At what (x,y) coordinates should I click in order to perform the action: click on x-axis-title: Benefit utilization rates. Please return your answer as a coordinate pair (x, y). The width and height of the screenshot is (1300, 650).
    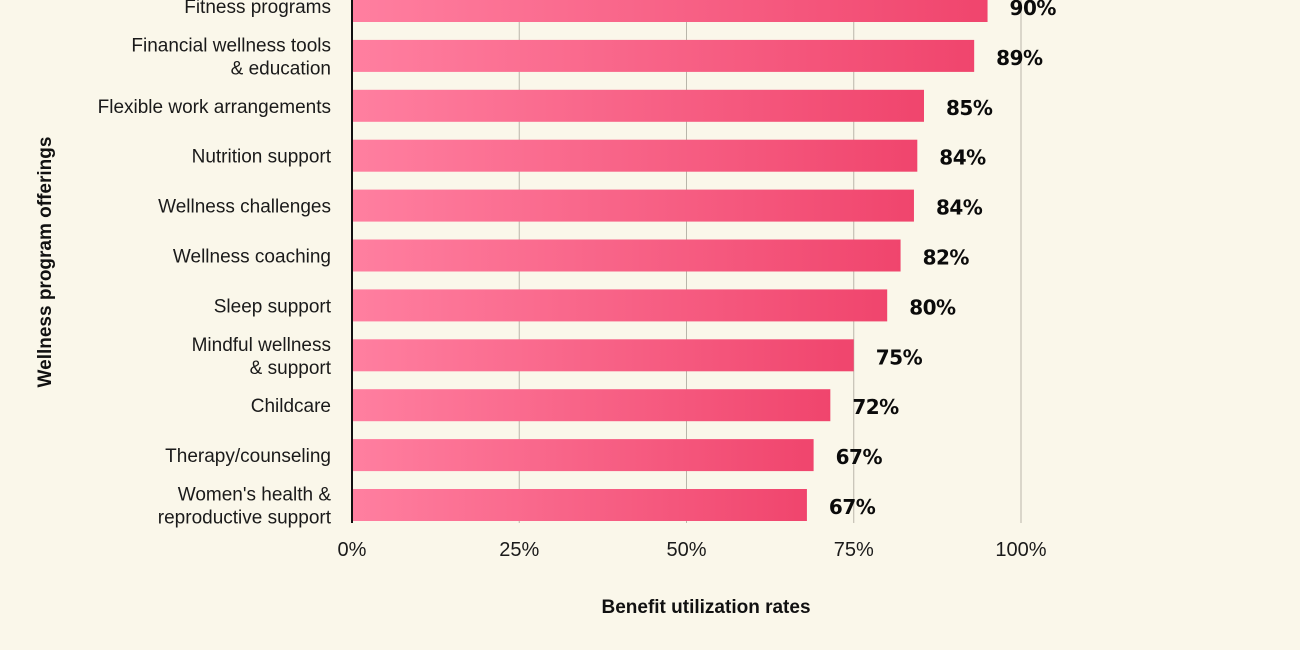
    Looking at the image, I should click on (705, 607).